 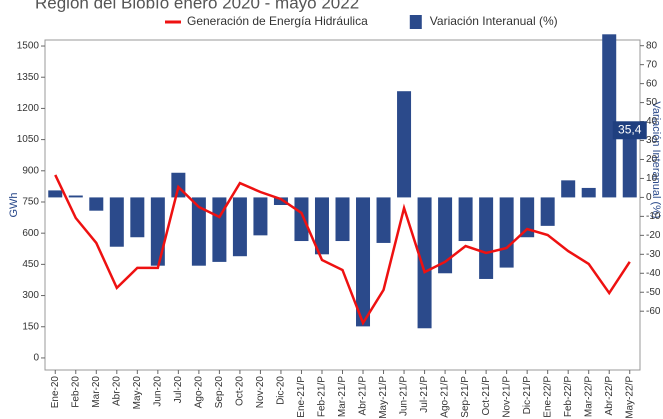 What do you see at coordinates (653, 311) in the screenshot?
I see `y2-tick-label: -60` at bounding box center [653, 311].